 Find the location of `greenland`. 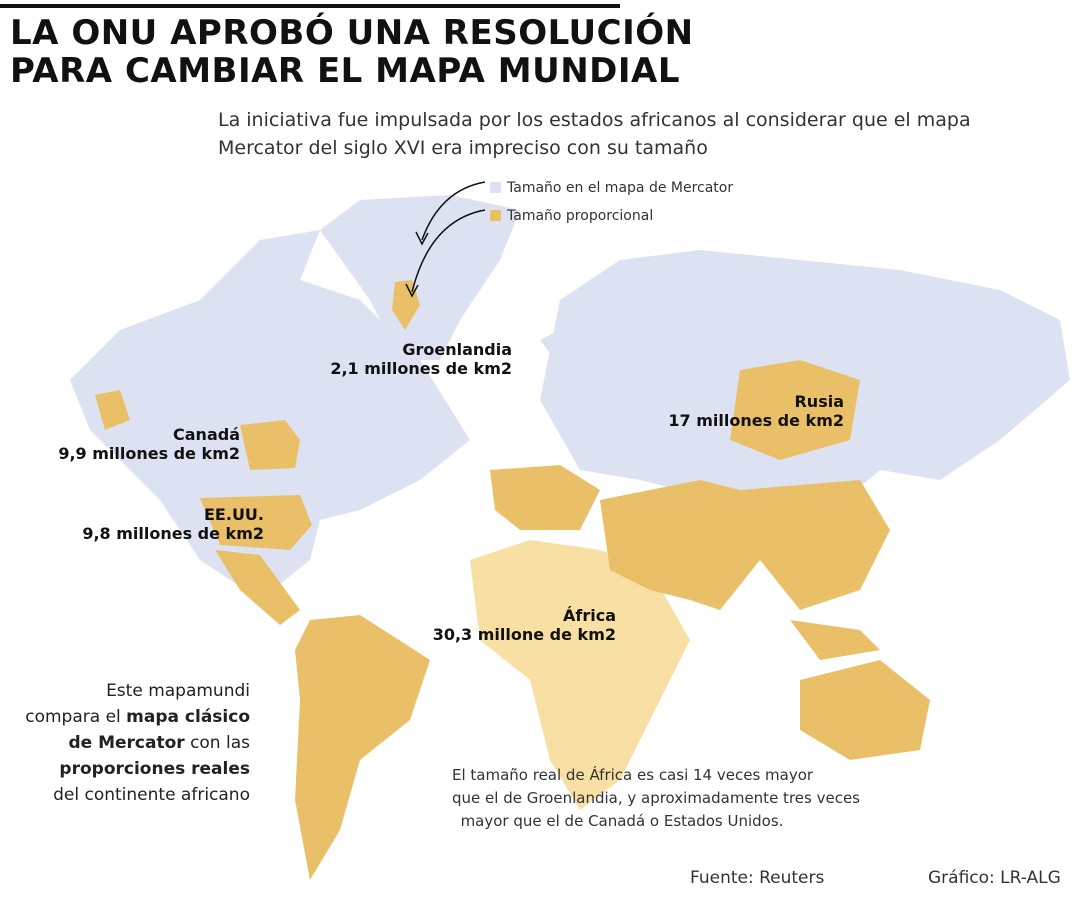

greenland is located at coordinates (420, 277).